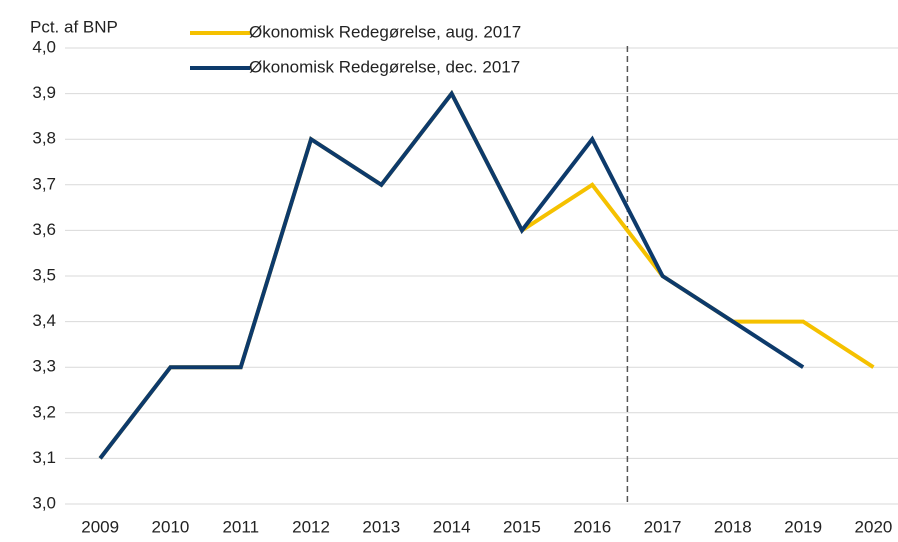  Describe the element at coordinates (311, 526) in the screenshot. I see `x-tick-label: 2012` at that location.